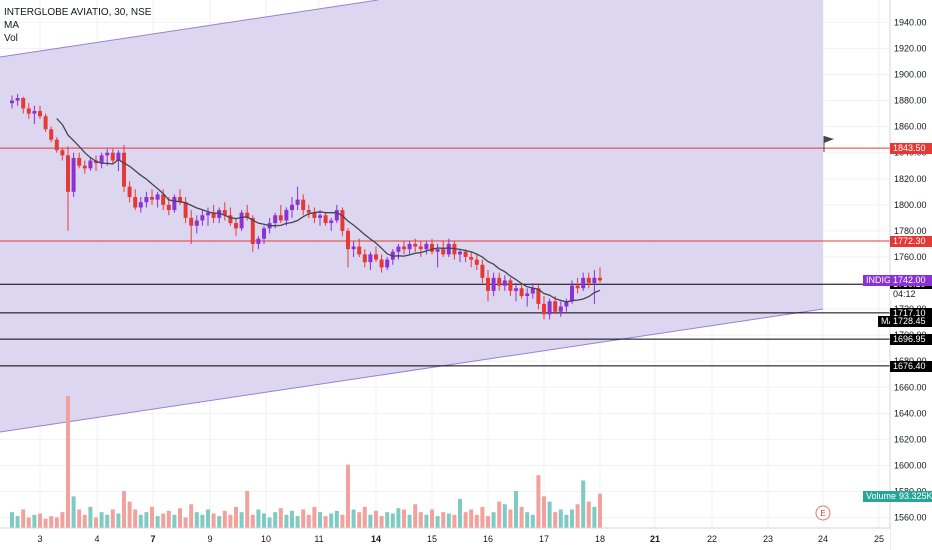 Image resolution: width=932 pixels, height=550 pixels. I want to click on price-tick-label: 1660.00, so click(910, 387).